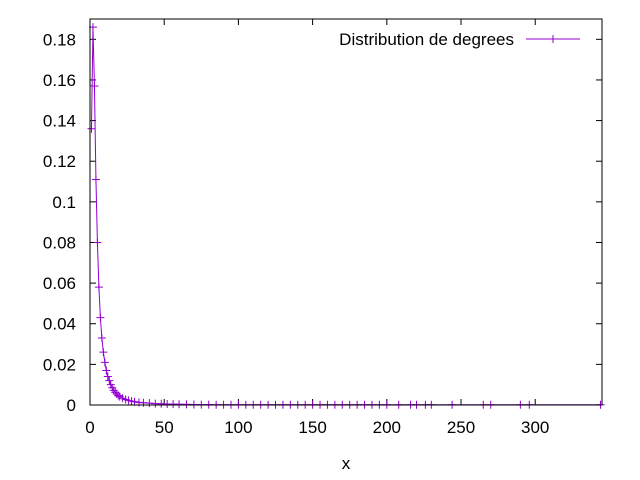  What do you see at coordinates (461, 427) in the screenshot?
I see `x-tick-label: 250` at bounding box center [461, 427].